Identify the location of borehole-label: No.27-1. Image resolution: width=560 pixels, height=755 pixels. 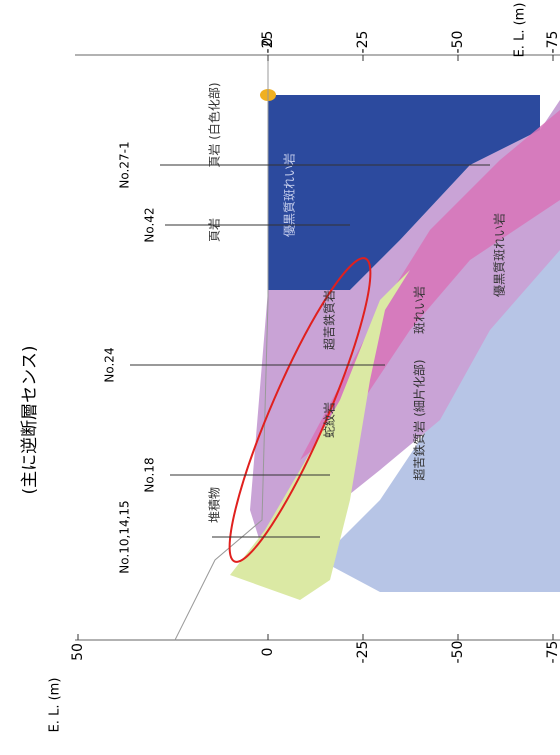
(125, 164).